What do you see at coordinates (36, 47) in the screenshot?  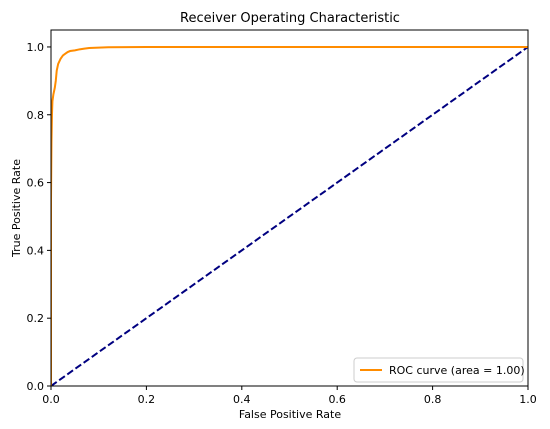 I see `y-tick-label: 1.0` at bounding box center [36, 47].